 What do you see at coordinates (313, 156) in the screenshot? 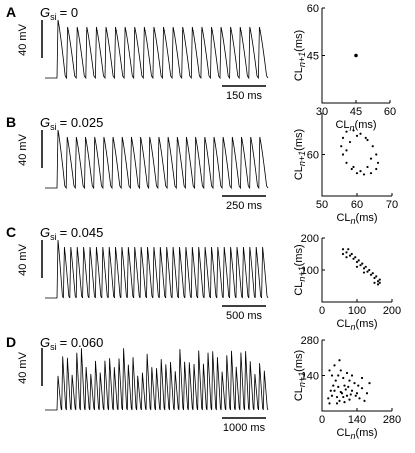
I see `y-tick-label: 60` at bounding box center [313, 156].